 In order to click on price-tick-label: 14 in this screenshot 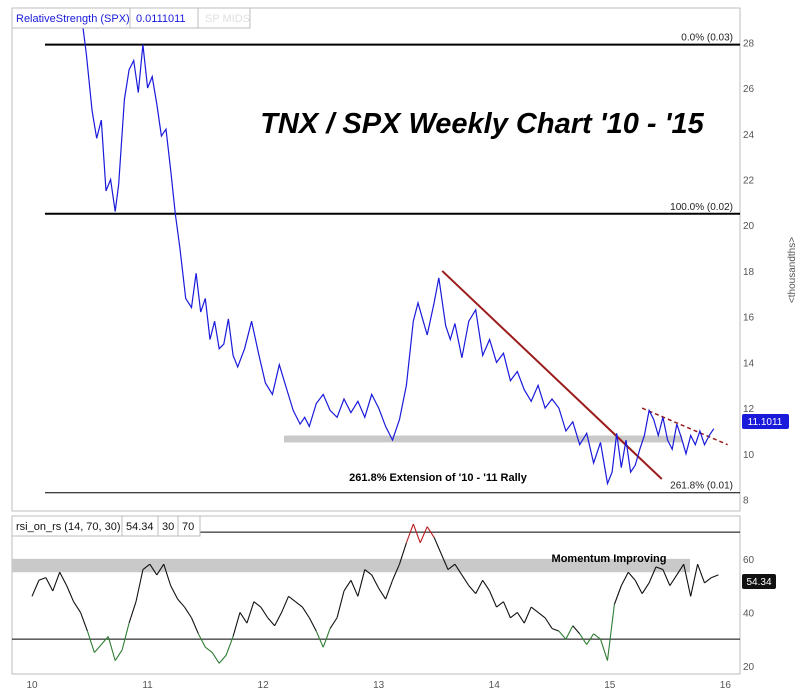, I will do `click(749, 363)`.